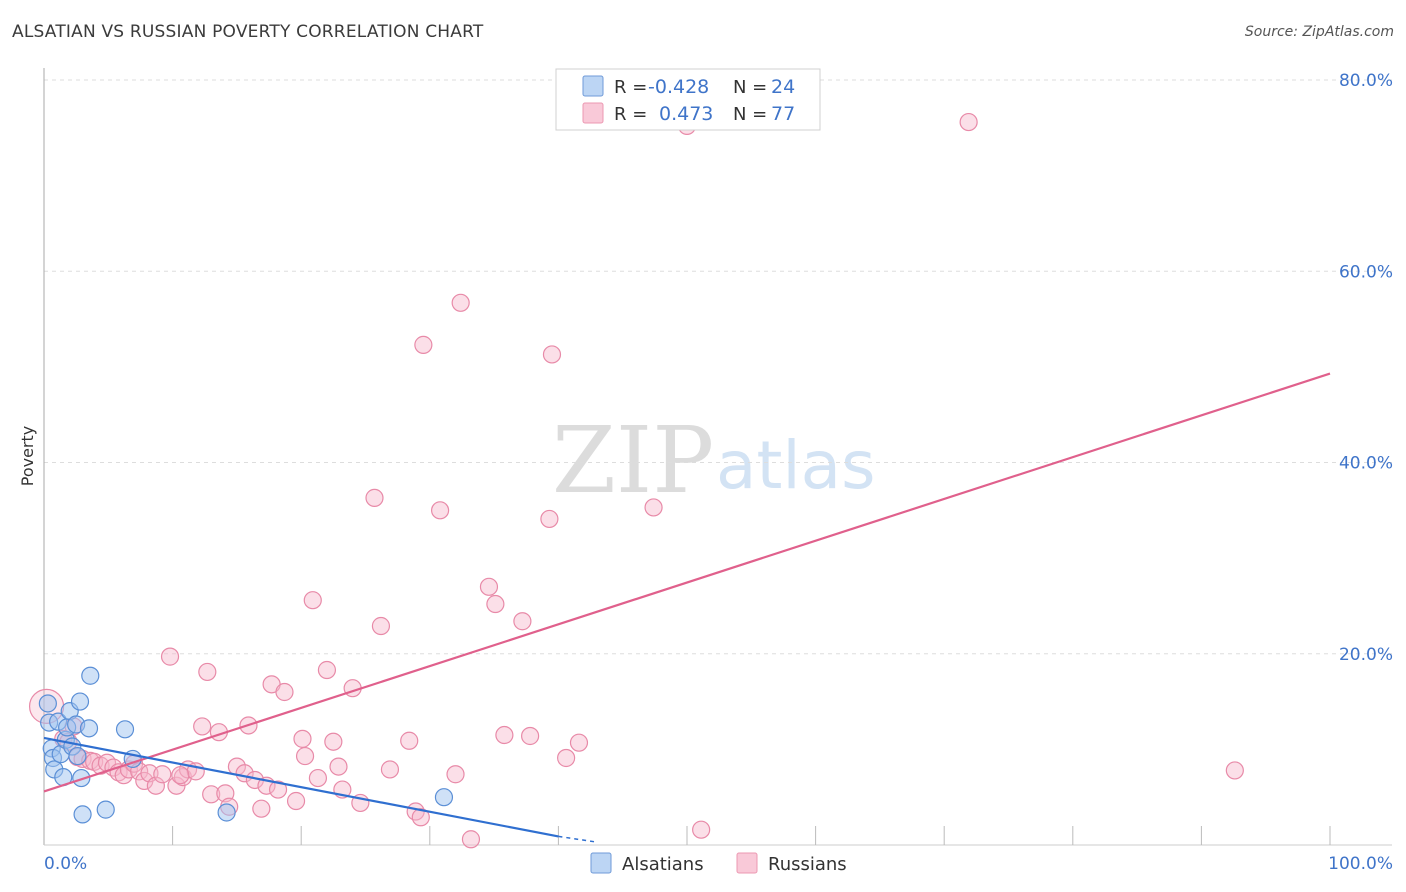  I want to click on alsatian-trend-extension, so click(578, 839).